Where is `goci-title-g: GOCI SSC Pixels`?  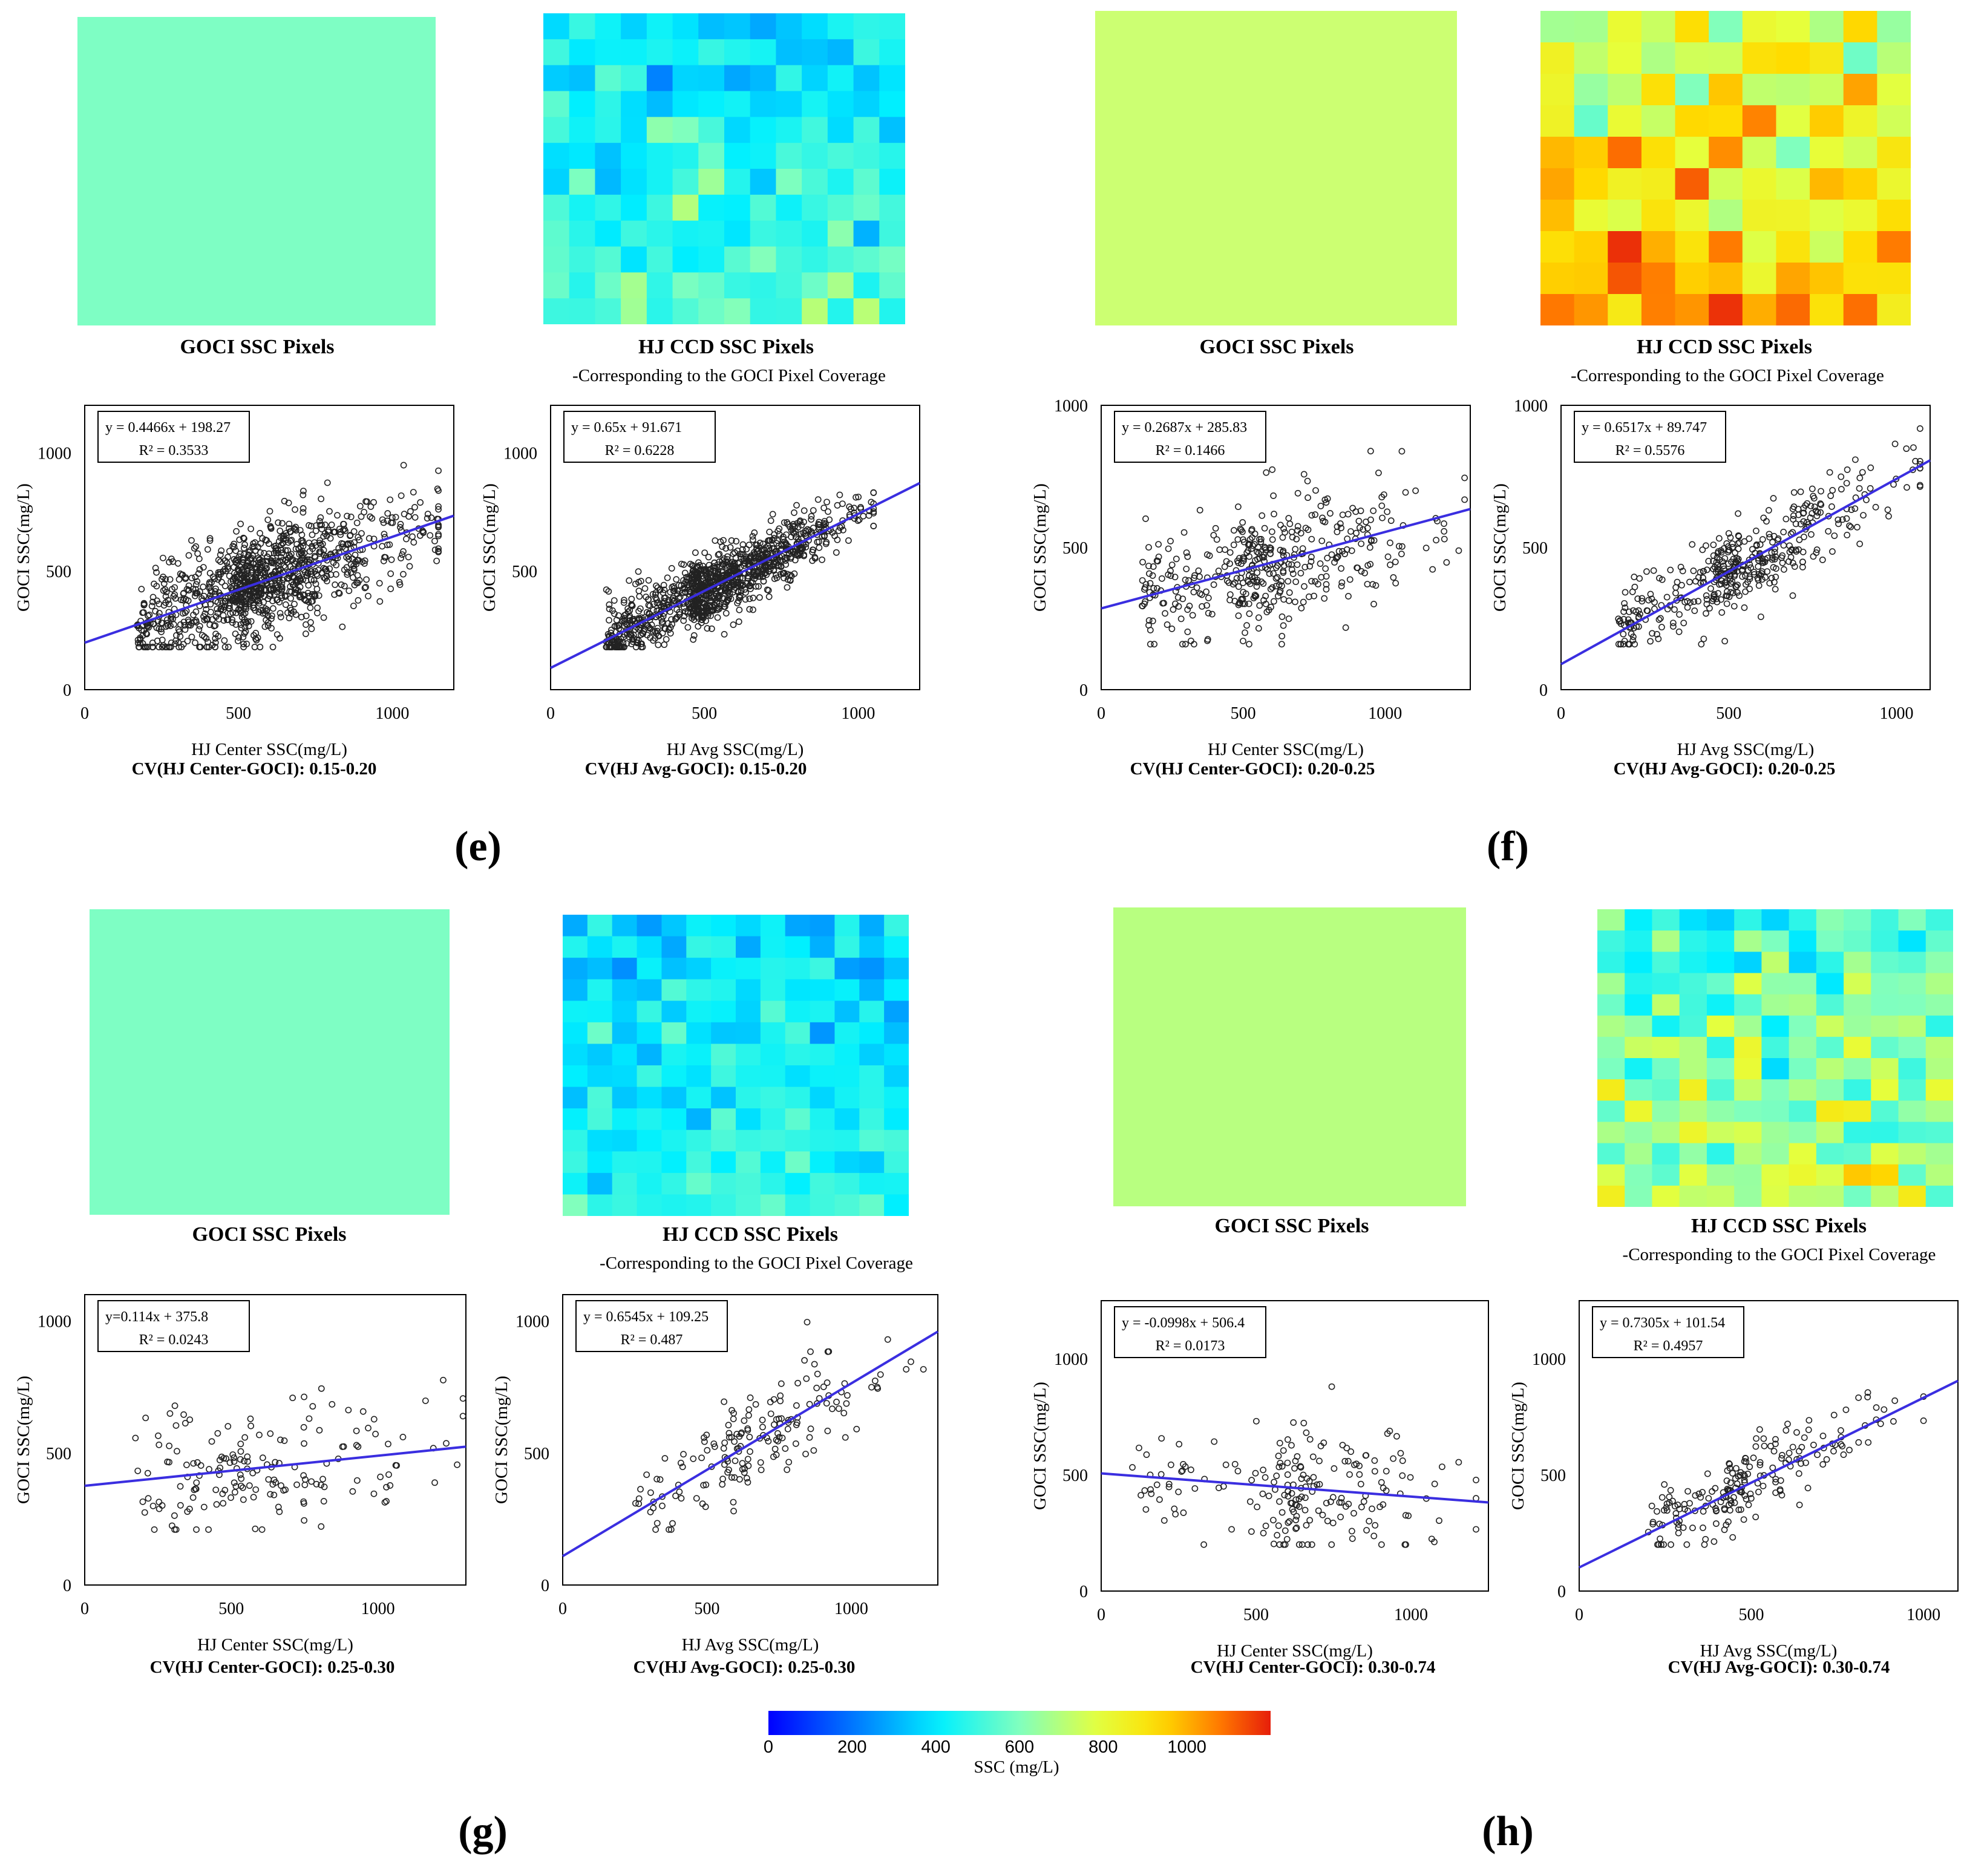
goci-title-g: GOCI SSC Pixels is located at coordinates (270, 1234).